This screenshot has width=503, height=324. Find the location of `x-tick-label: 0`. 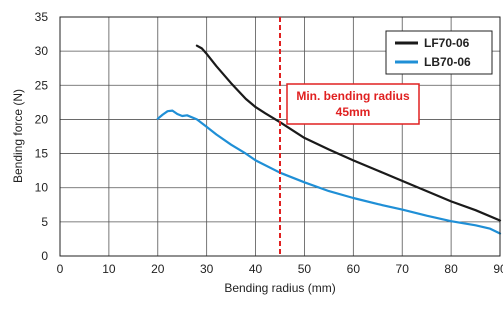

x-tick-label: 0 is located at coordinates (60, 269).